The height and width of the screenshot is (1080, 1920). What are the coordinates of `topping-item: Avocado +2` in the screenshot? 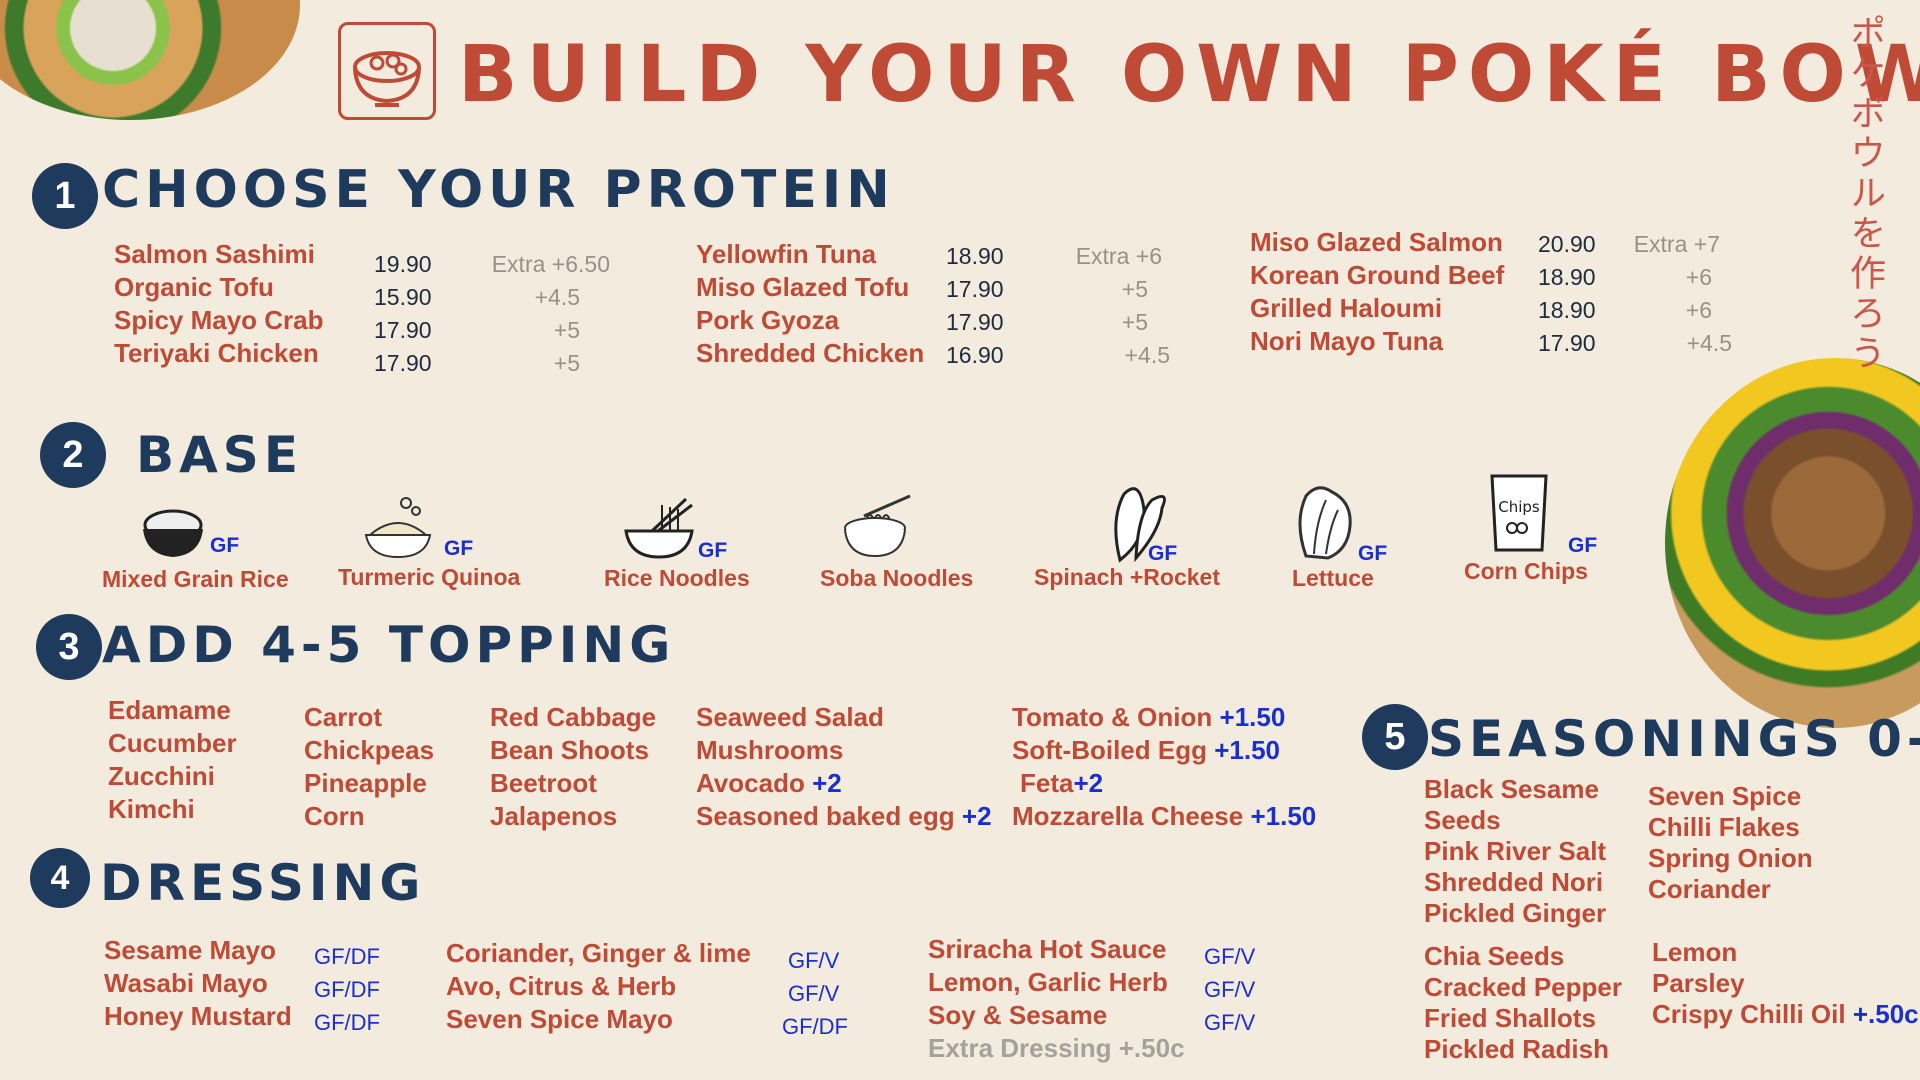 It's located at (844, 783).